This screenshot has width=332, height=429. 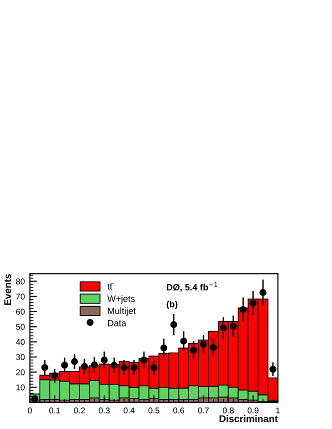 I want to click on x-tick-label: 0.5, so click(x=154, y=410).